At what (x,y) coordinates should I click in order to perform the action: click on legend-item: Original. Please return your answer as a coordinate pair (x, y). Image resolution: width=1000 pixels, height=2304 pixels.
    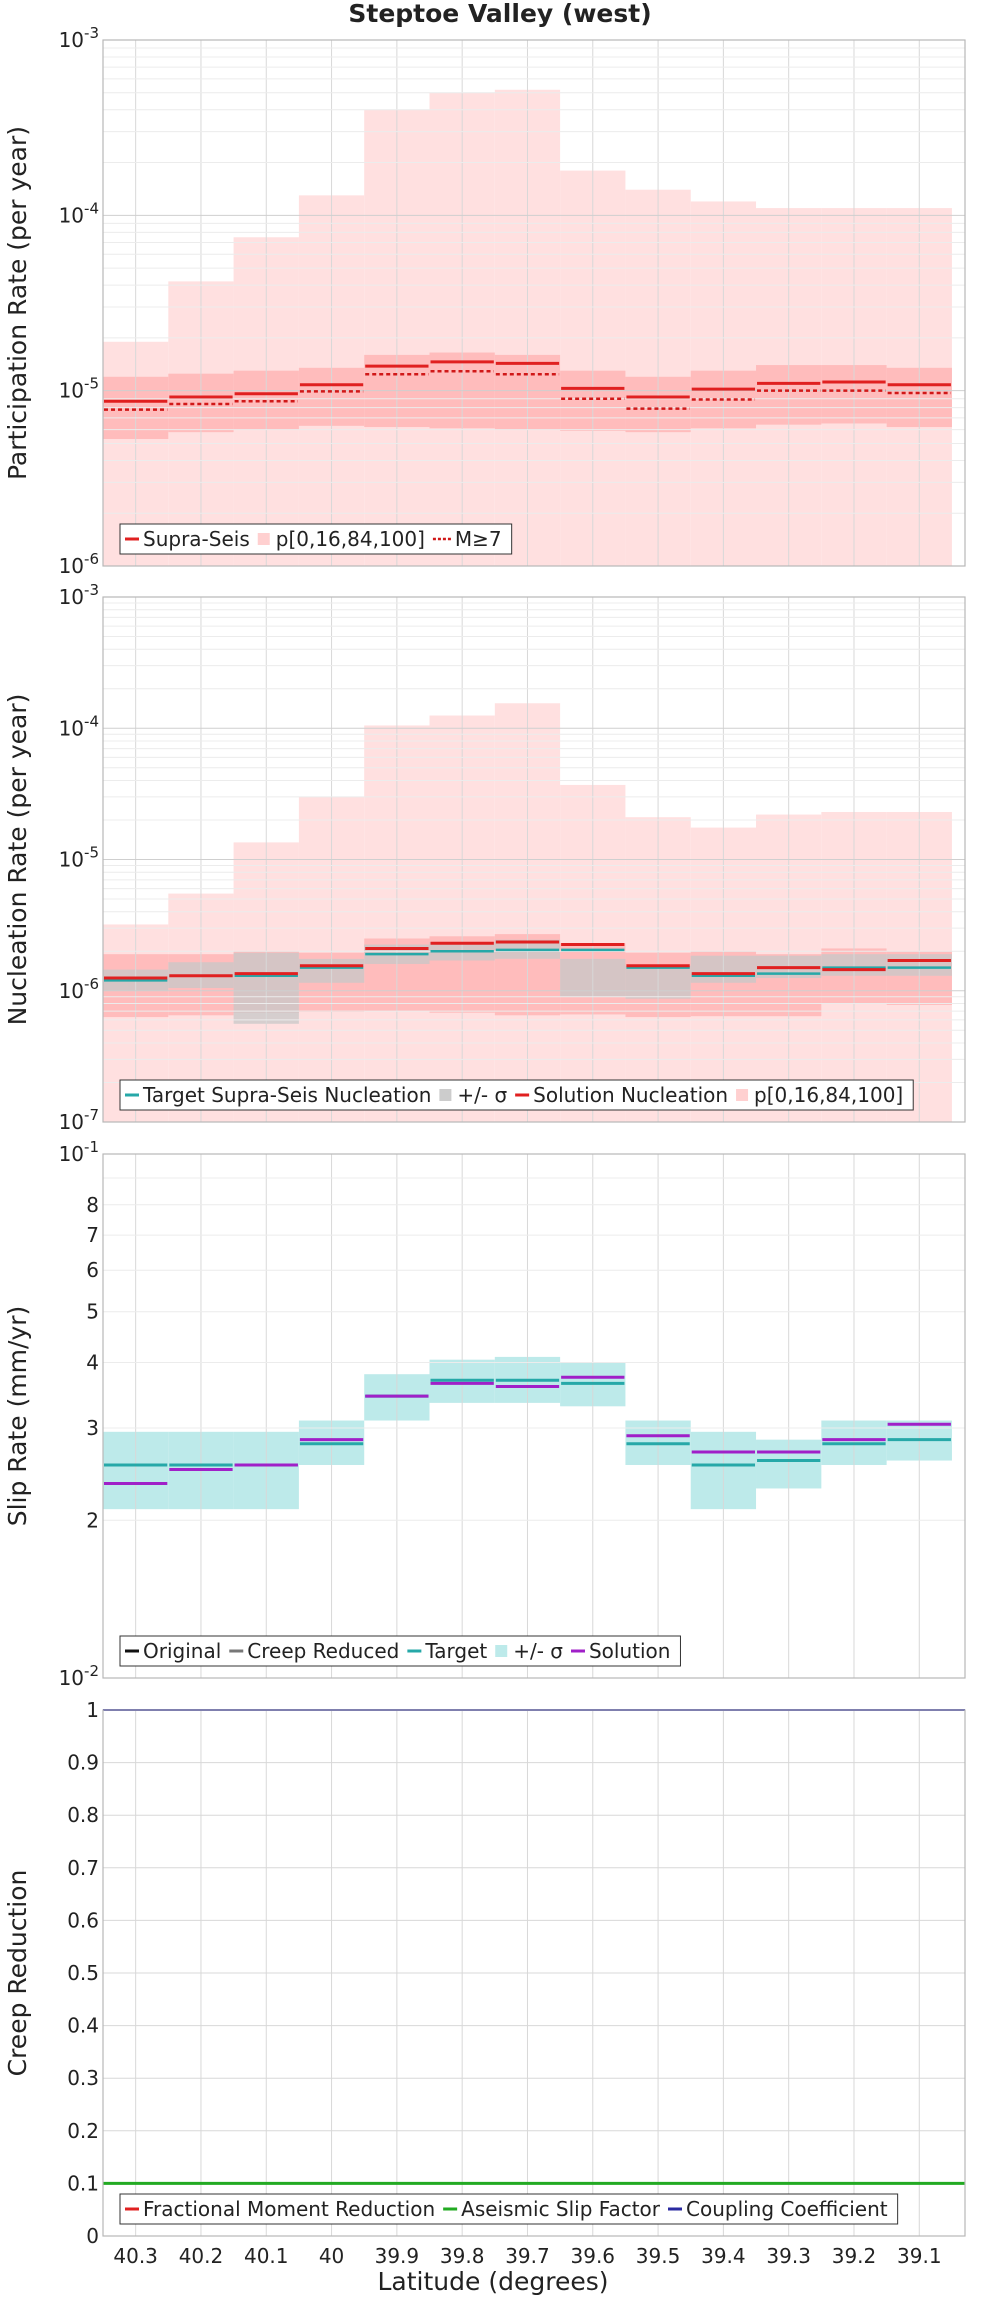
    Looking at the image, I should click on (173, 1651).